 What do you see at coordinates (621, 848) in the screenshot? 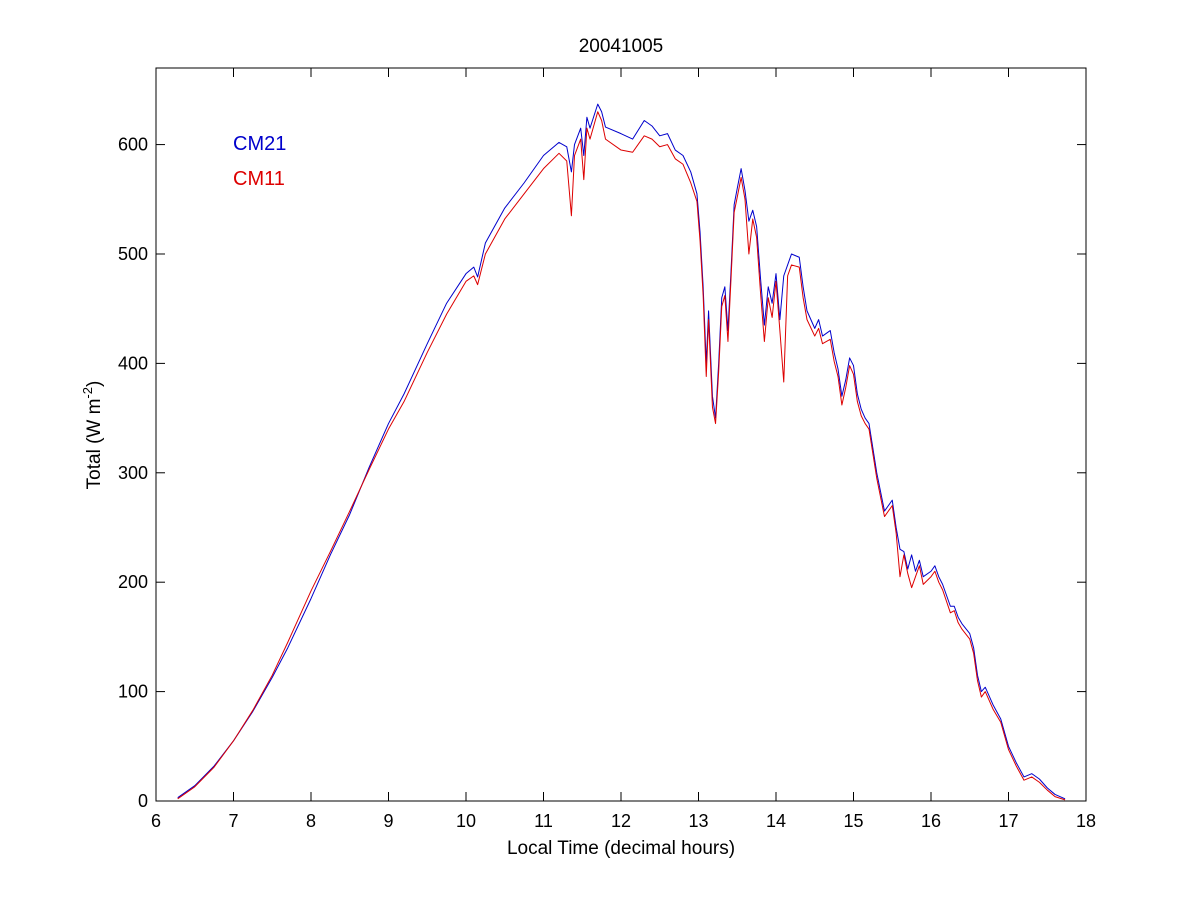
I see `x-axis-label: Local Time (decimal hours)` at bounding box center [621, 848].